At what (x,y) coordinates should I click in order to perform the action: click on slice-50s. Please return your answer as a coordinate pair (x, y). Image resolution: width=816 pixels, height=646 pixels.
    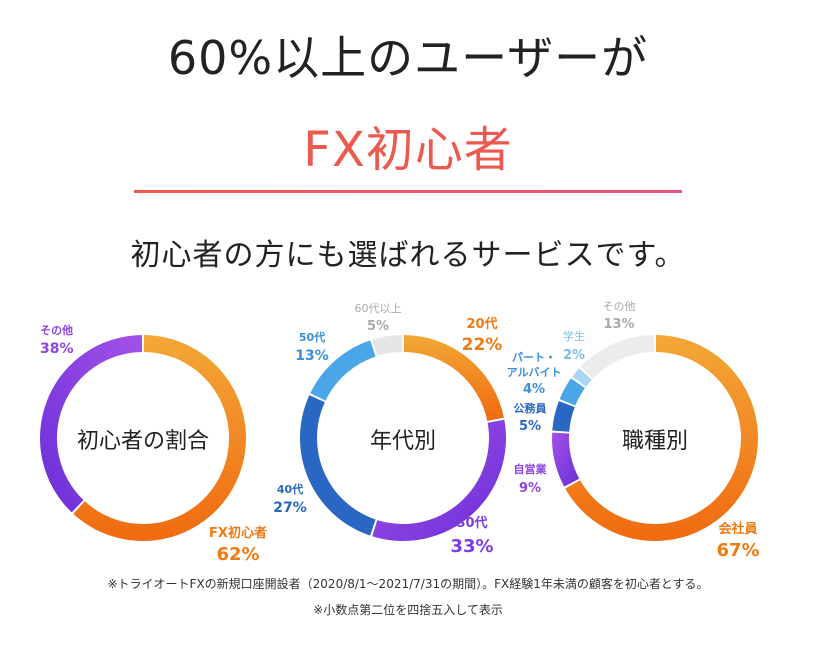
    Looking at the image, I should click on (343, 370).